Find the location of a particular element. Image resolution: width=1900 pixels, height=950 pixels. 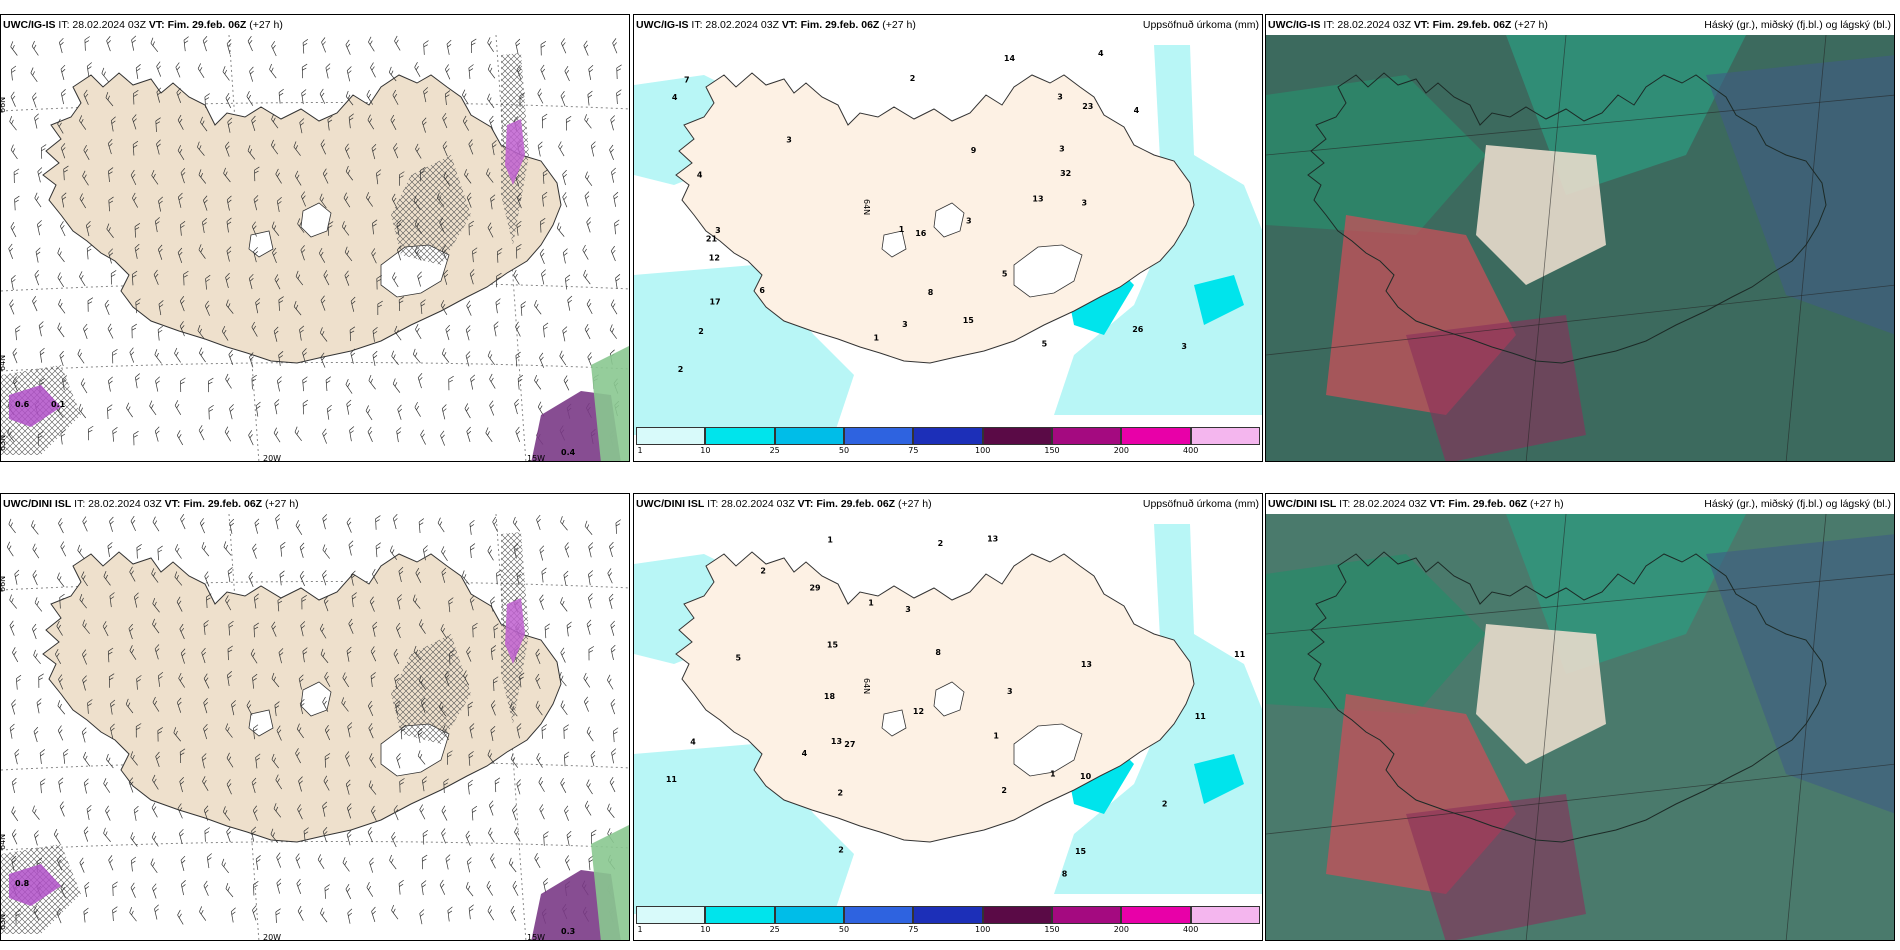

init-time: IT: 28.02.2024 03Z is located at coordinates (1383, 504).